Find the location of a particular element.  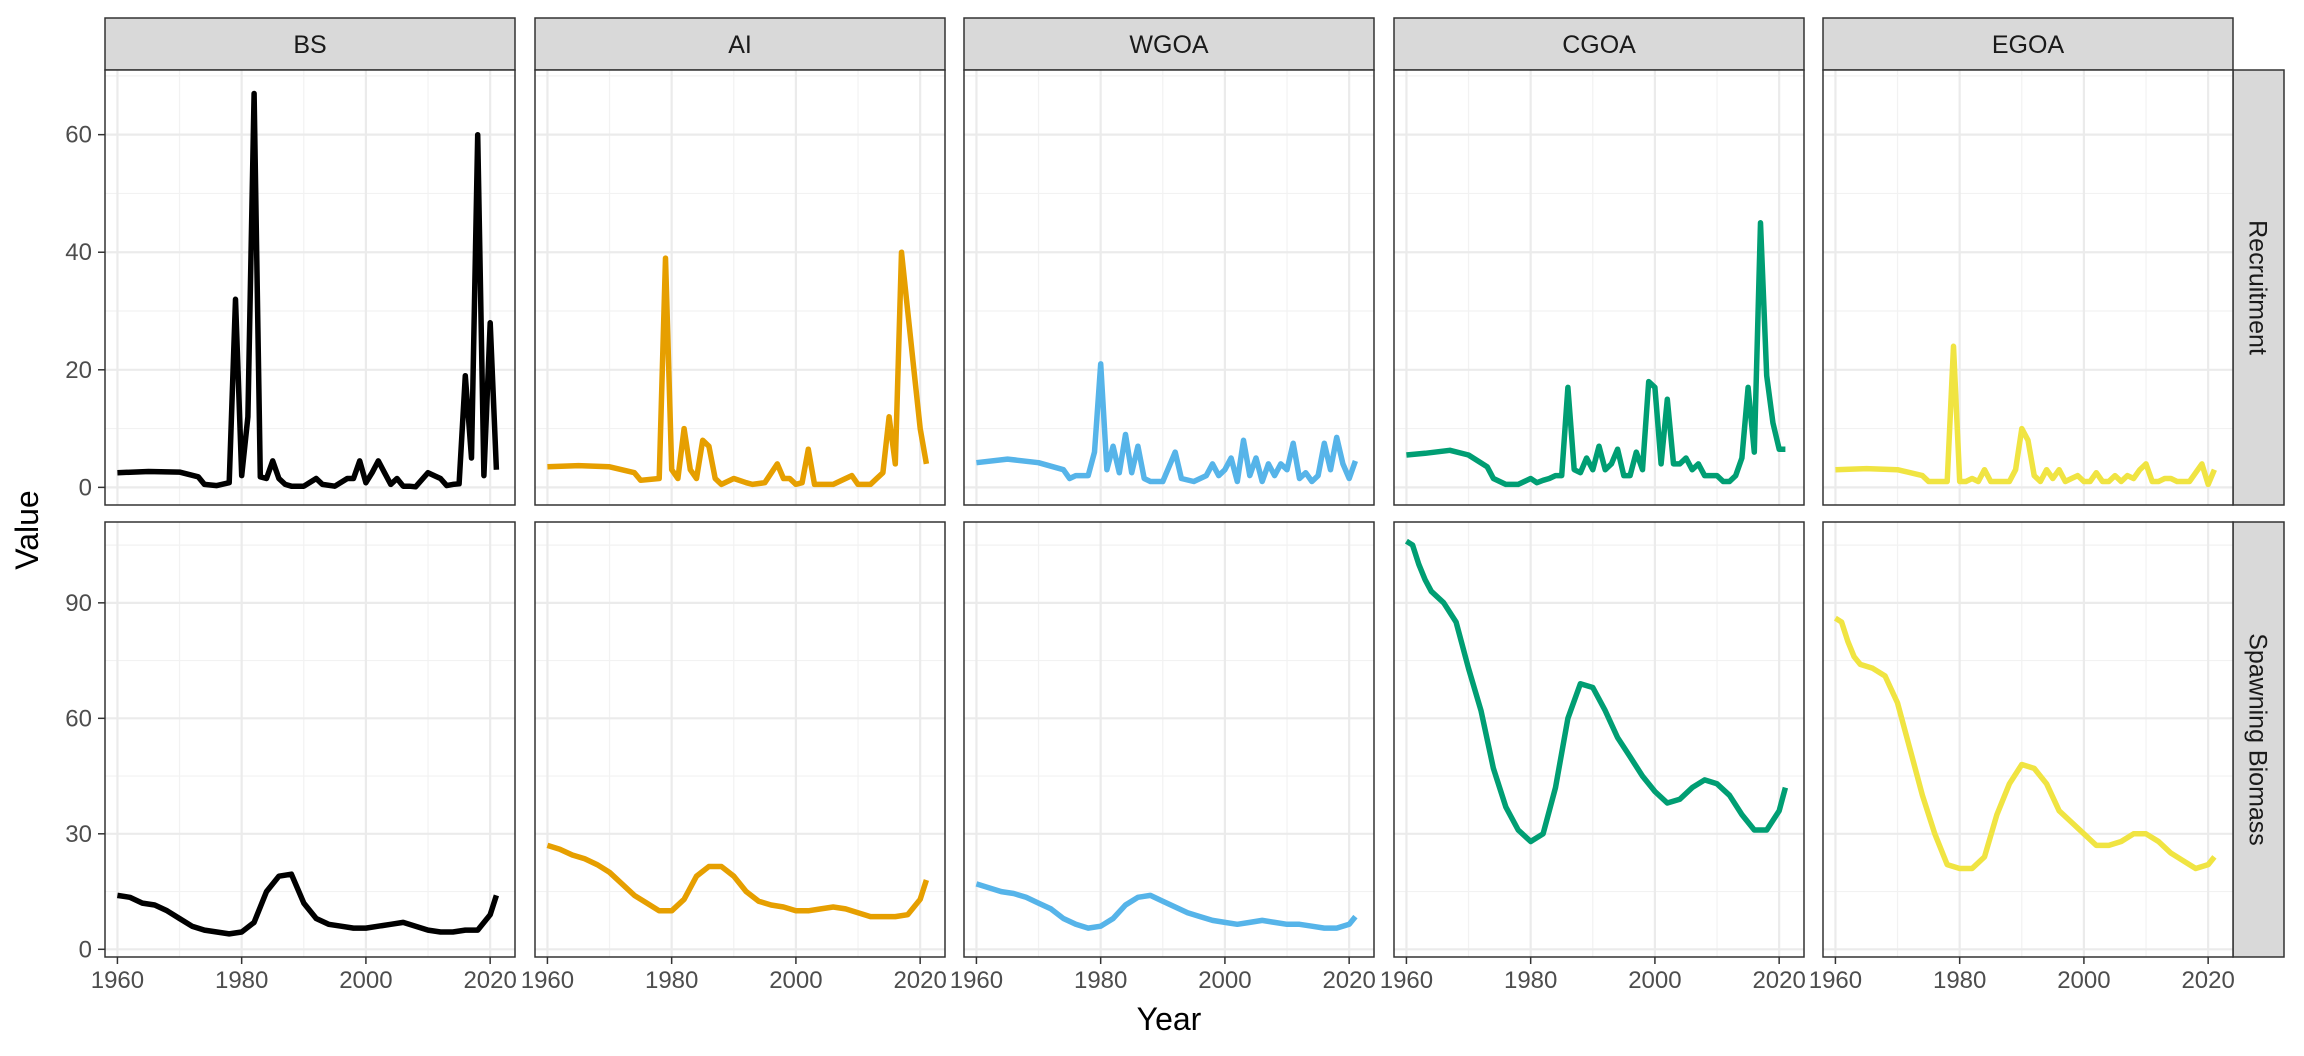

row-strip-label: Recruitment is located at coordinates (2258, 287).